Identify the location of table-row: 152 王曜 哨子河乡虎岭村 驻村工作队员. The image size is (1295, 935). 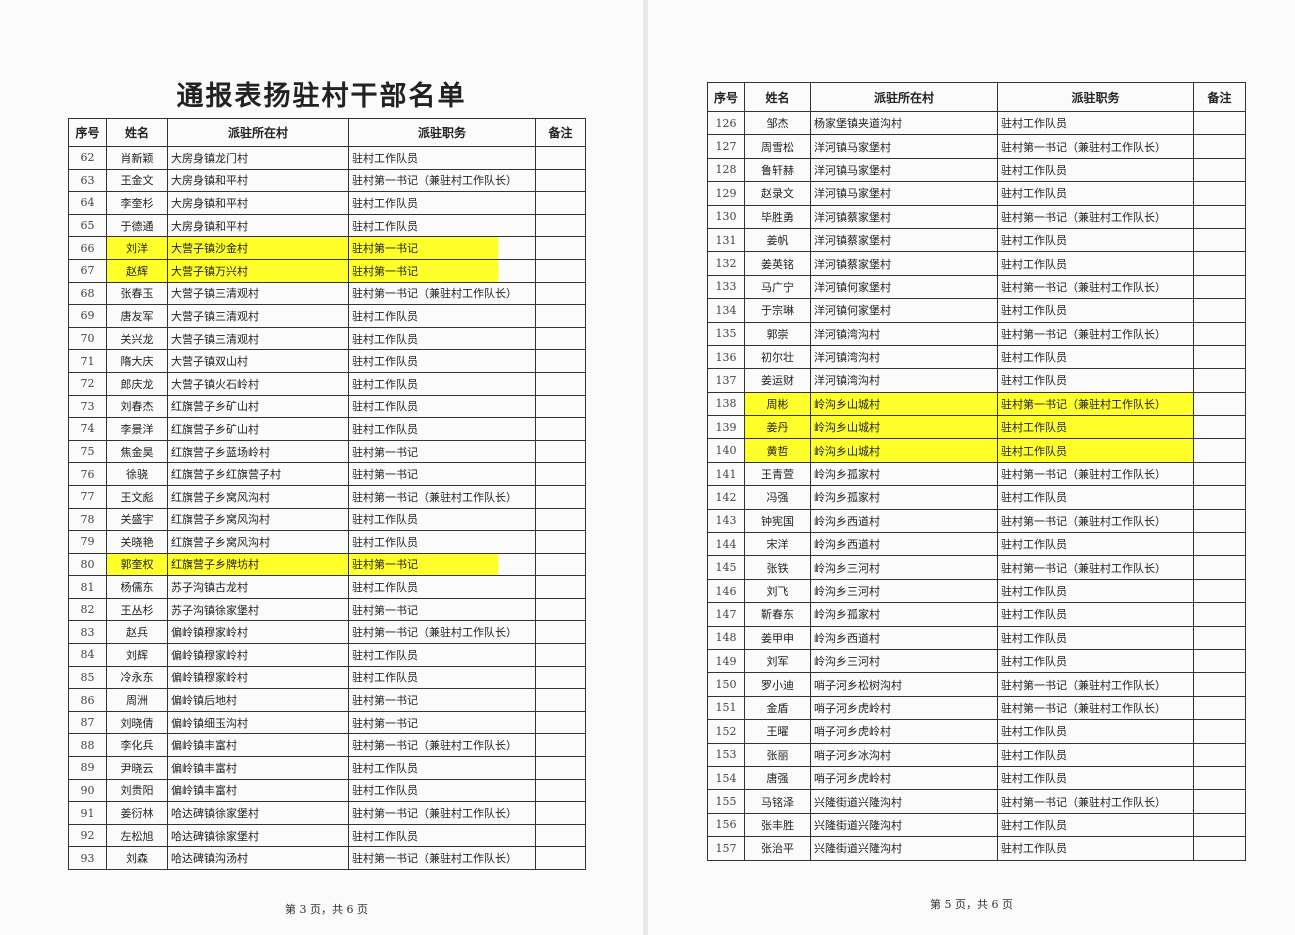
(976, 731).